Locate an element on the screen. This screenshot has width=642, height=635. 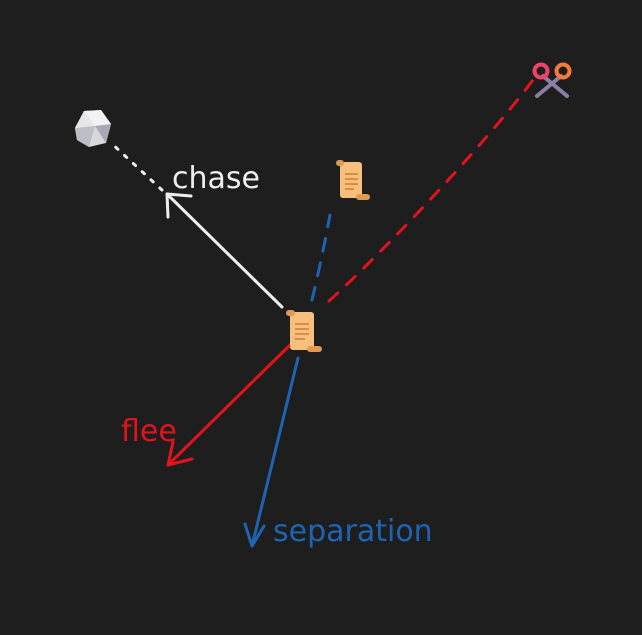
neighbor-scroll-icon is located at coordinates (353, 180).